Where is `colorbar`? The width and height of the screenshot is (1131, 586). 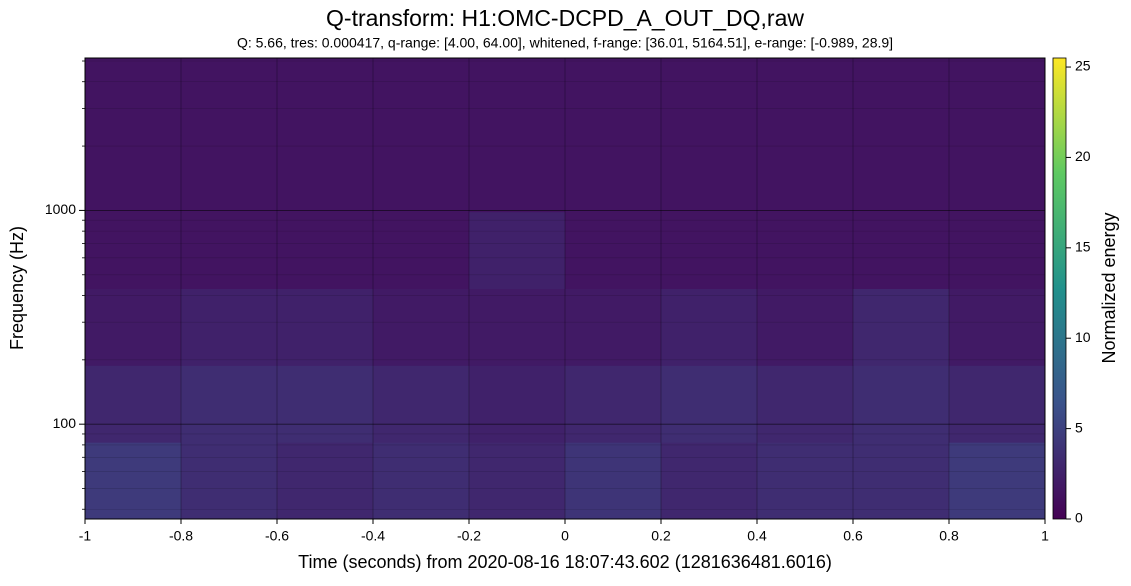
colorbar is located at coordinates (1059, 288).